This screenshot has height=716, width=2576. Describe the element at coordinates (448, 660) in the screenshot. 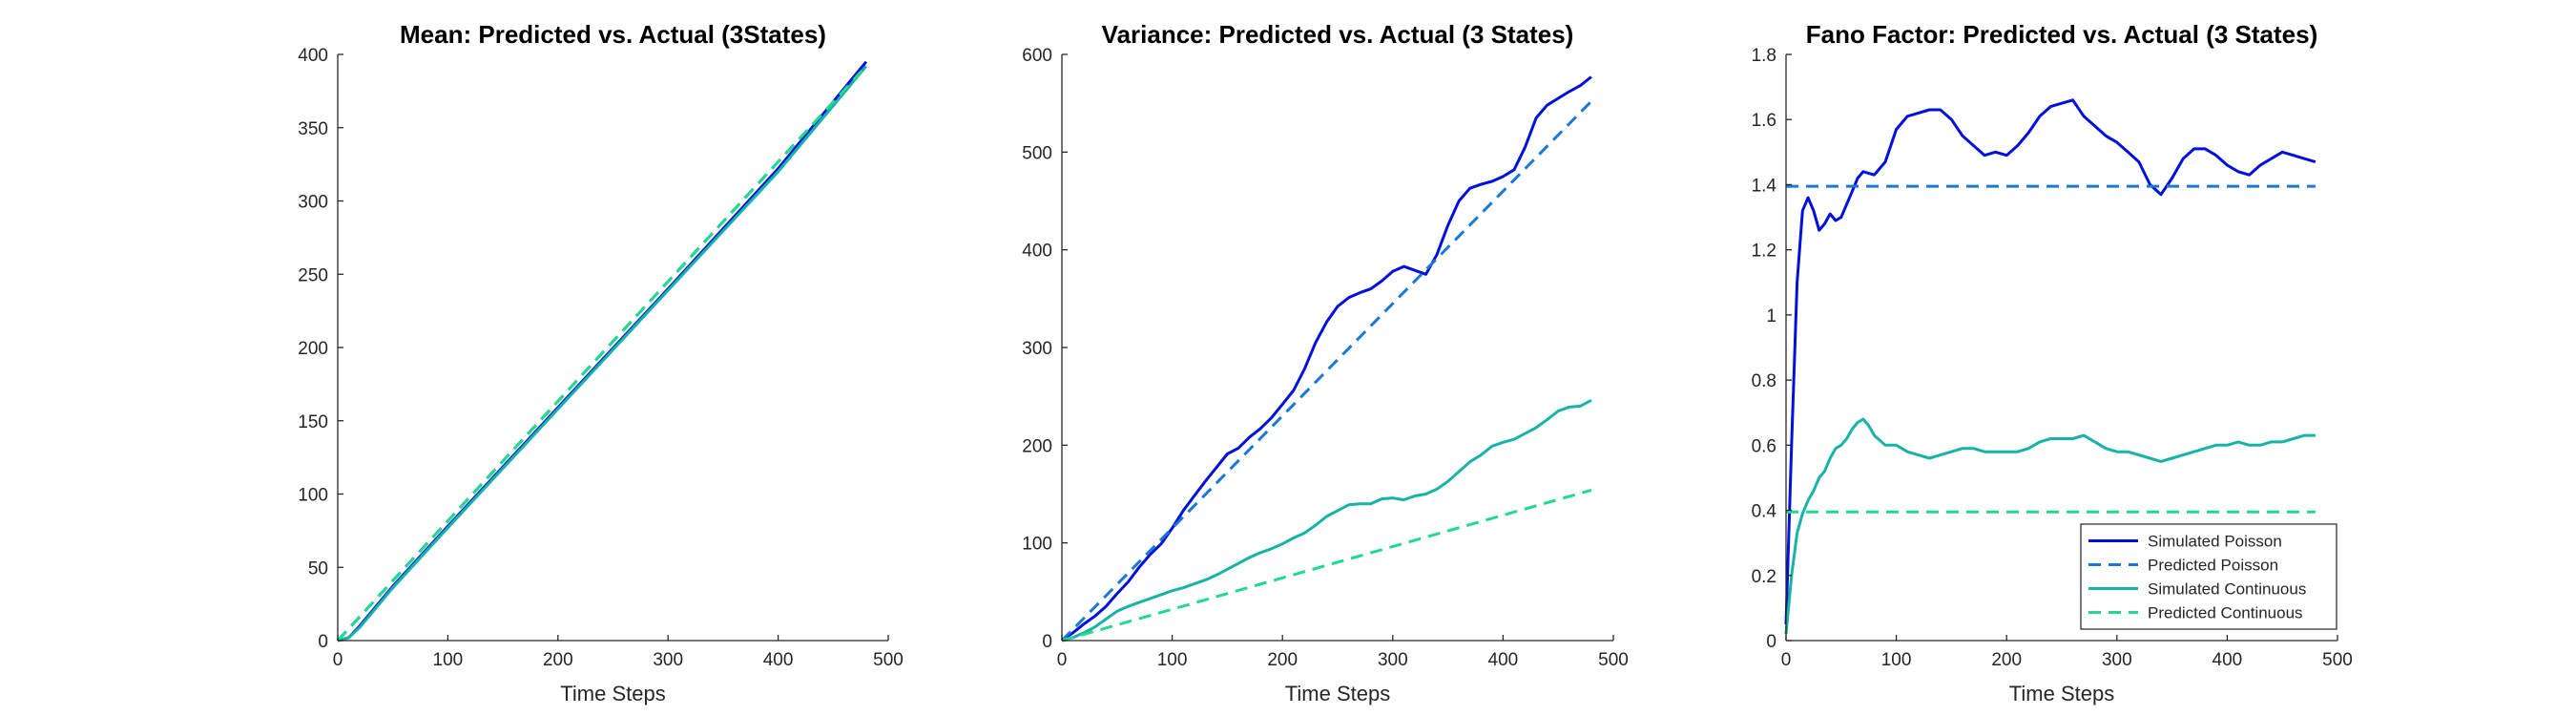

I see `chart-mean-x-tick-label: 100` at that location.